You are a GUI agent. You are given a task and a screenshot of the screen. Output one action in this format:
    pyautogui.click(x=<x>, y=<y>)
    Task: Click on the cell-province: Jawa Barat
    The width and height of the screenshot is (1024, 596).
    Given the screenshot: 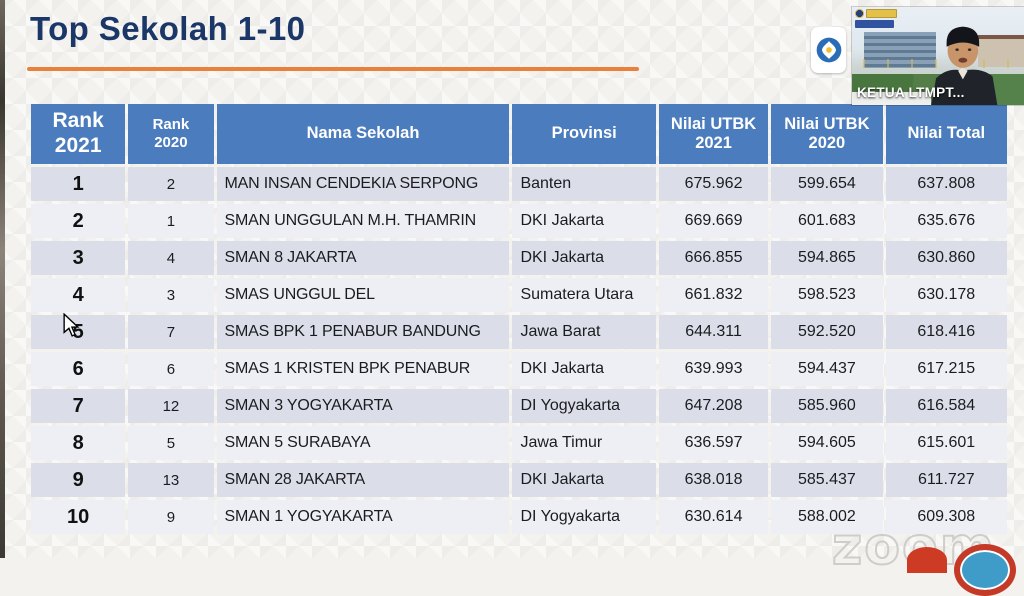 What is the action you would take?
    pyautogui.click(x=584, y=332)
    